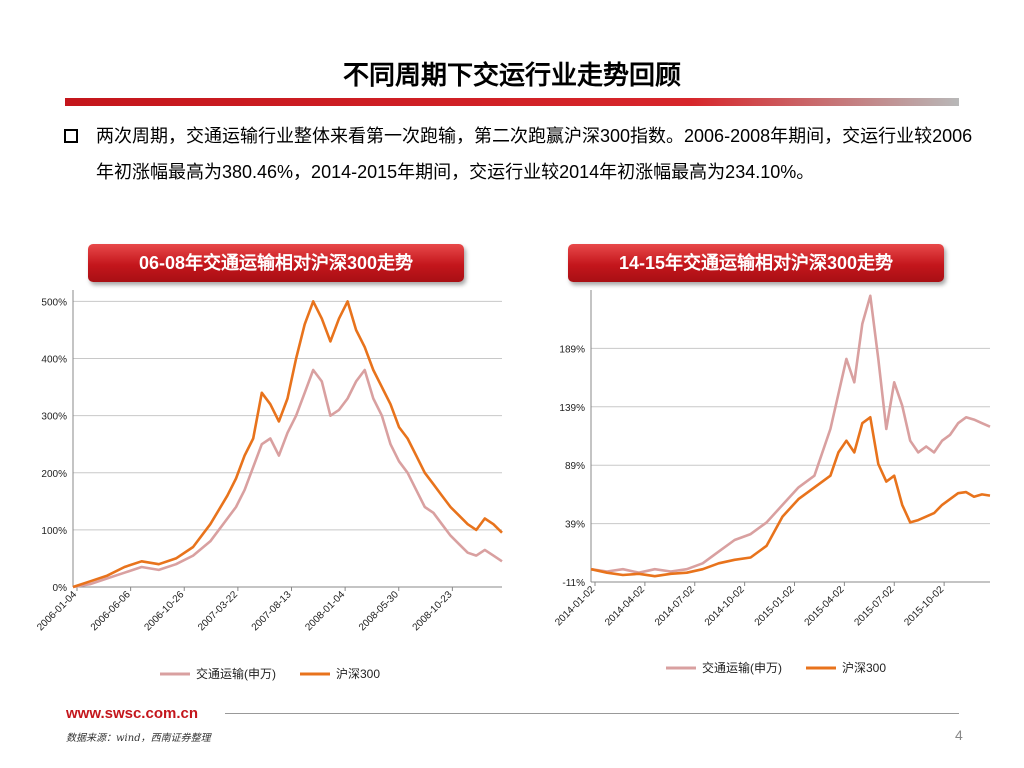  Describe the element at coordinates (625, 606) in the screenshot. I see `chart2-x-tick-label: 2014-04-02` at that location.